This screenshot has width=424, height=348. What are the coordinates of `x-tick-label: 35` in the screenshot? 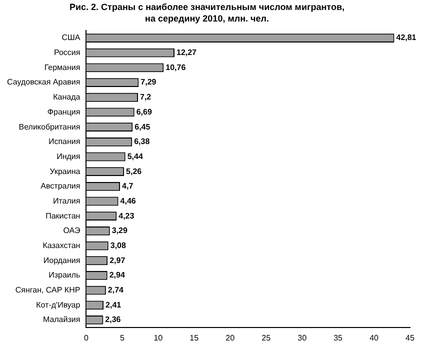 It's located at (339, 337).